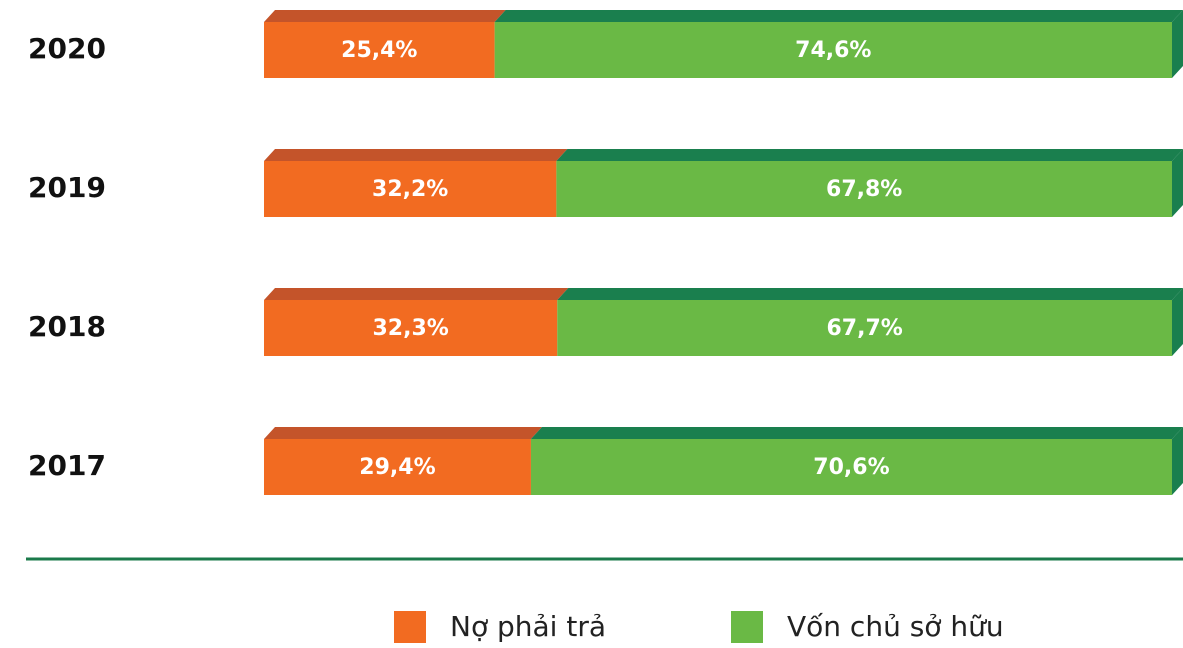  Describe the element at coordinates (67, 48) in the screenshot. I see `y-tick-label: 2020` at that location.